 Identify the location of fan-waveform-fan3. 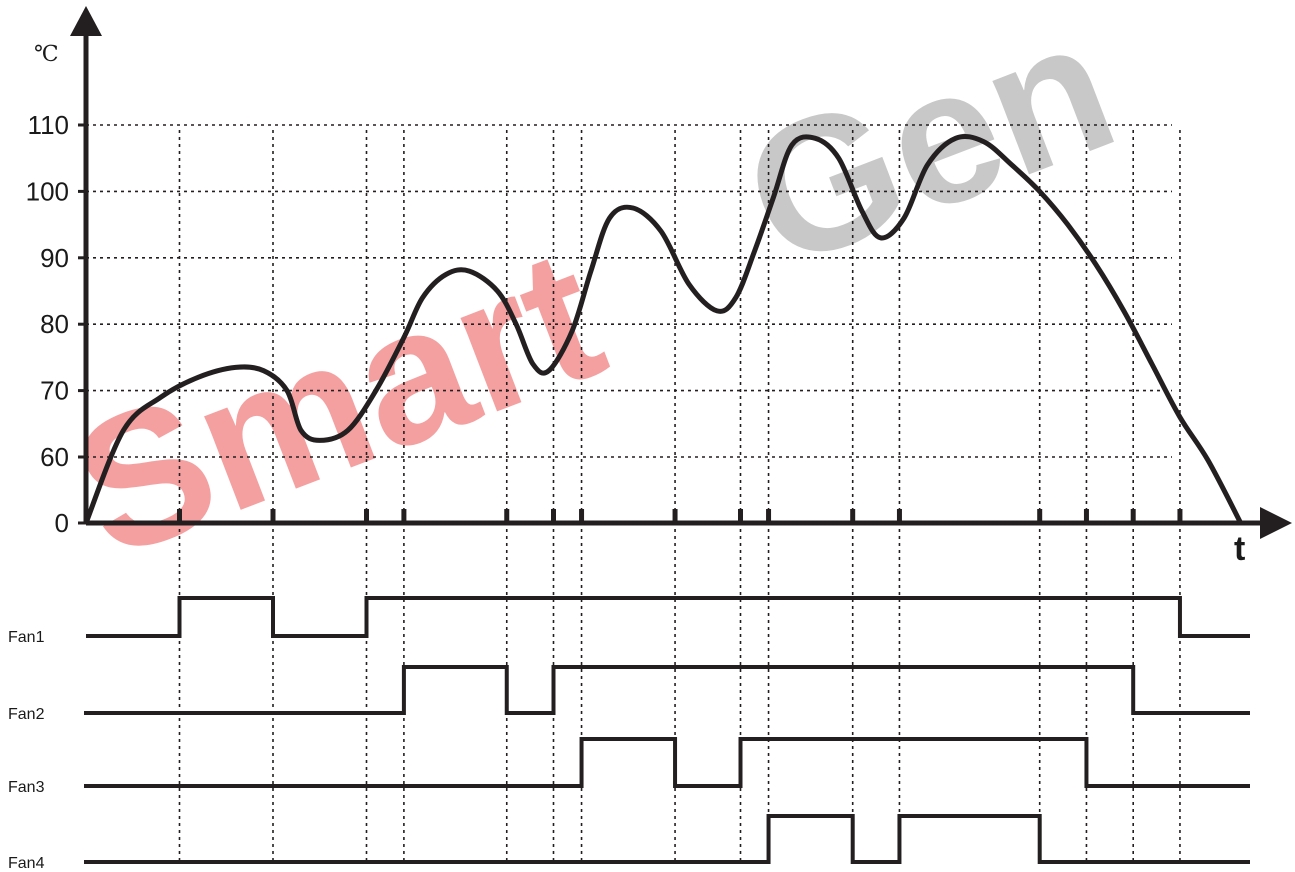
(667, 762).